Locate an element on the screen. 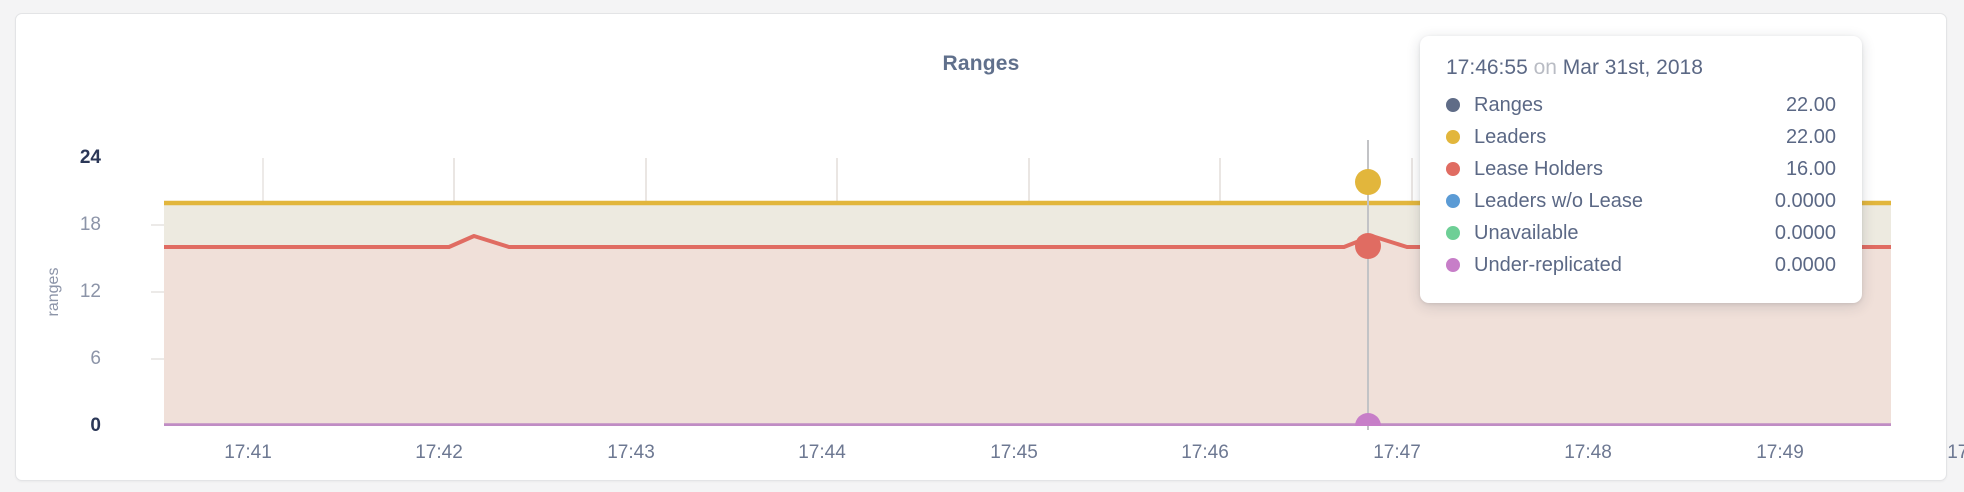 The image size is (1964, 492). tooltip-value-unavailable: 0.0000 is located at coordinates (1805, 232).